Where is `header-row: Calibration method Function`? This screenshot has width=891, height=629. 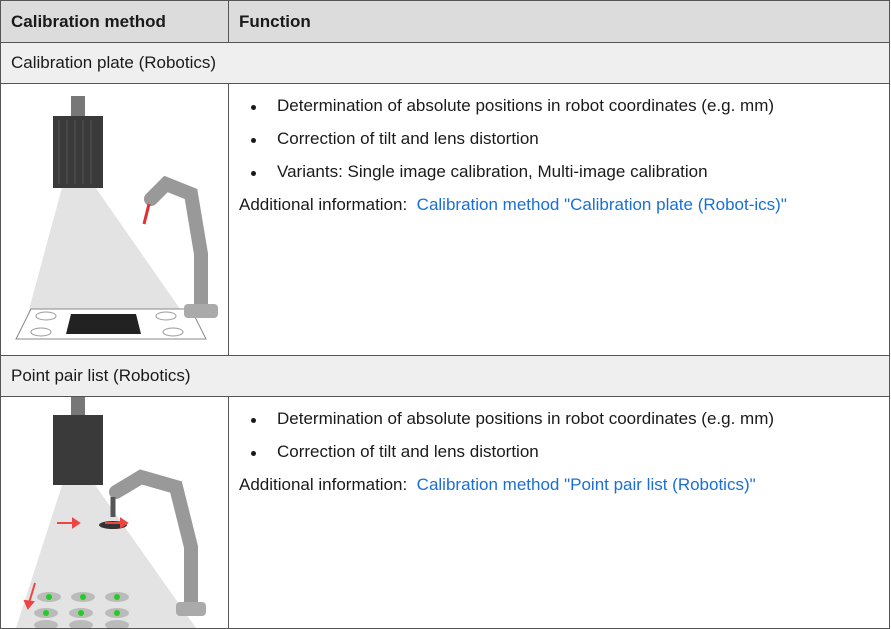
header-row: Calibration method Function is located at coordinates (445, 21).